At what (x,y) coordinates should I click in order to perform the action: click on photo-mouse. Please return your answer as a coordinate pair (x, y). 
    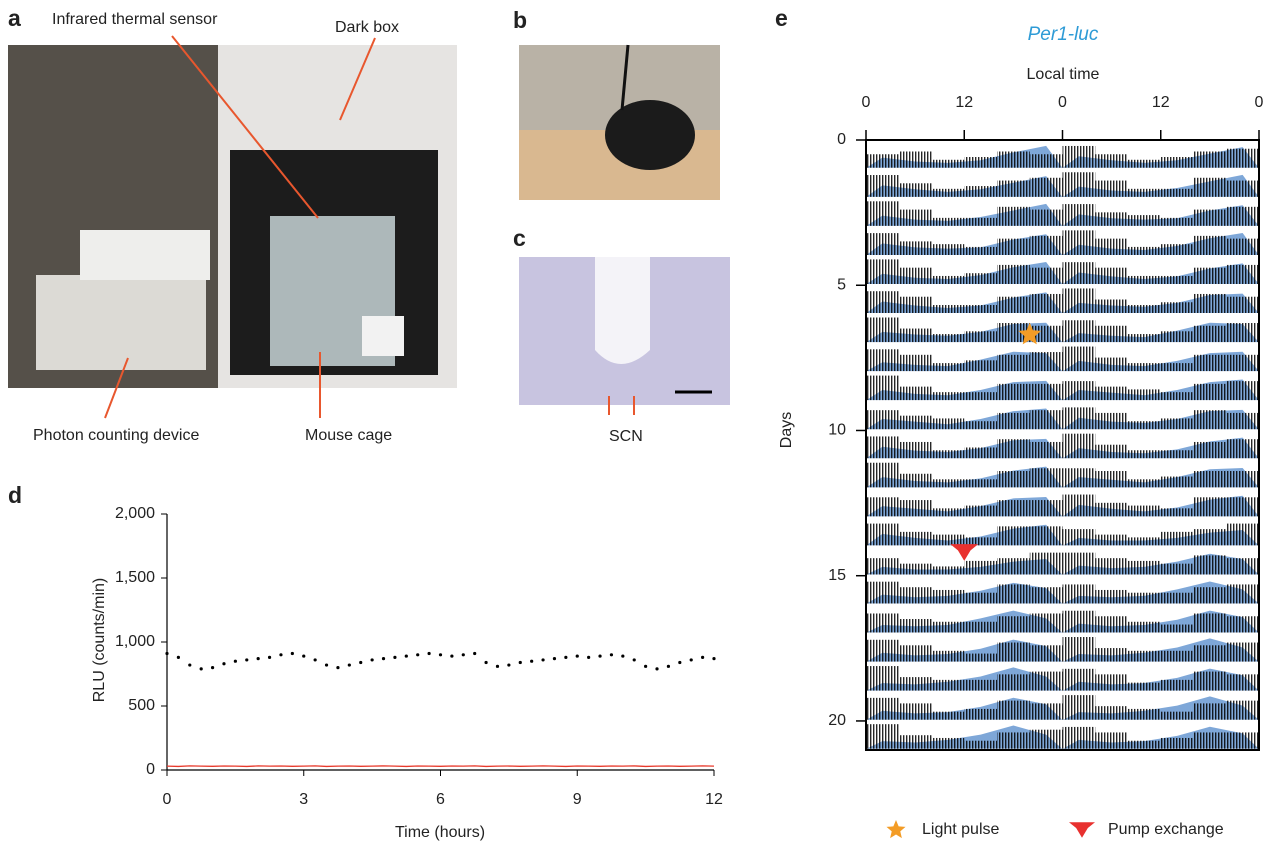
    Looking at the image, I should click on (619, 122).